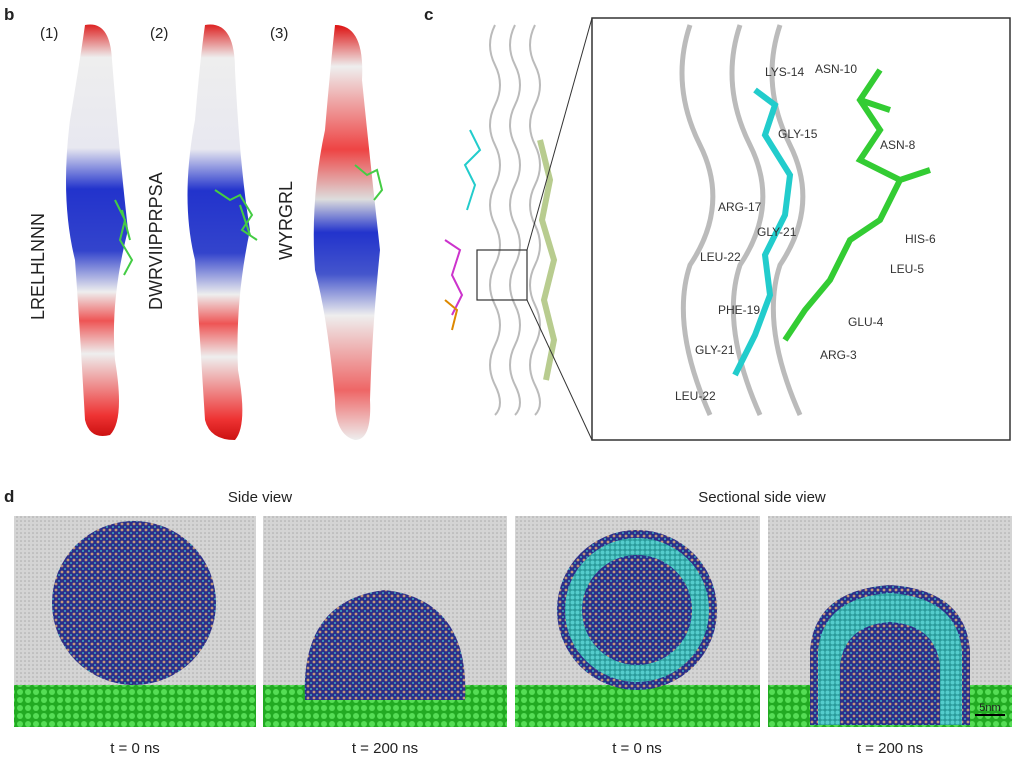  I want to click on item-number: (1), so click(49, 33).